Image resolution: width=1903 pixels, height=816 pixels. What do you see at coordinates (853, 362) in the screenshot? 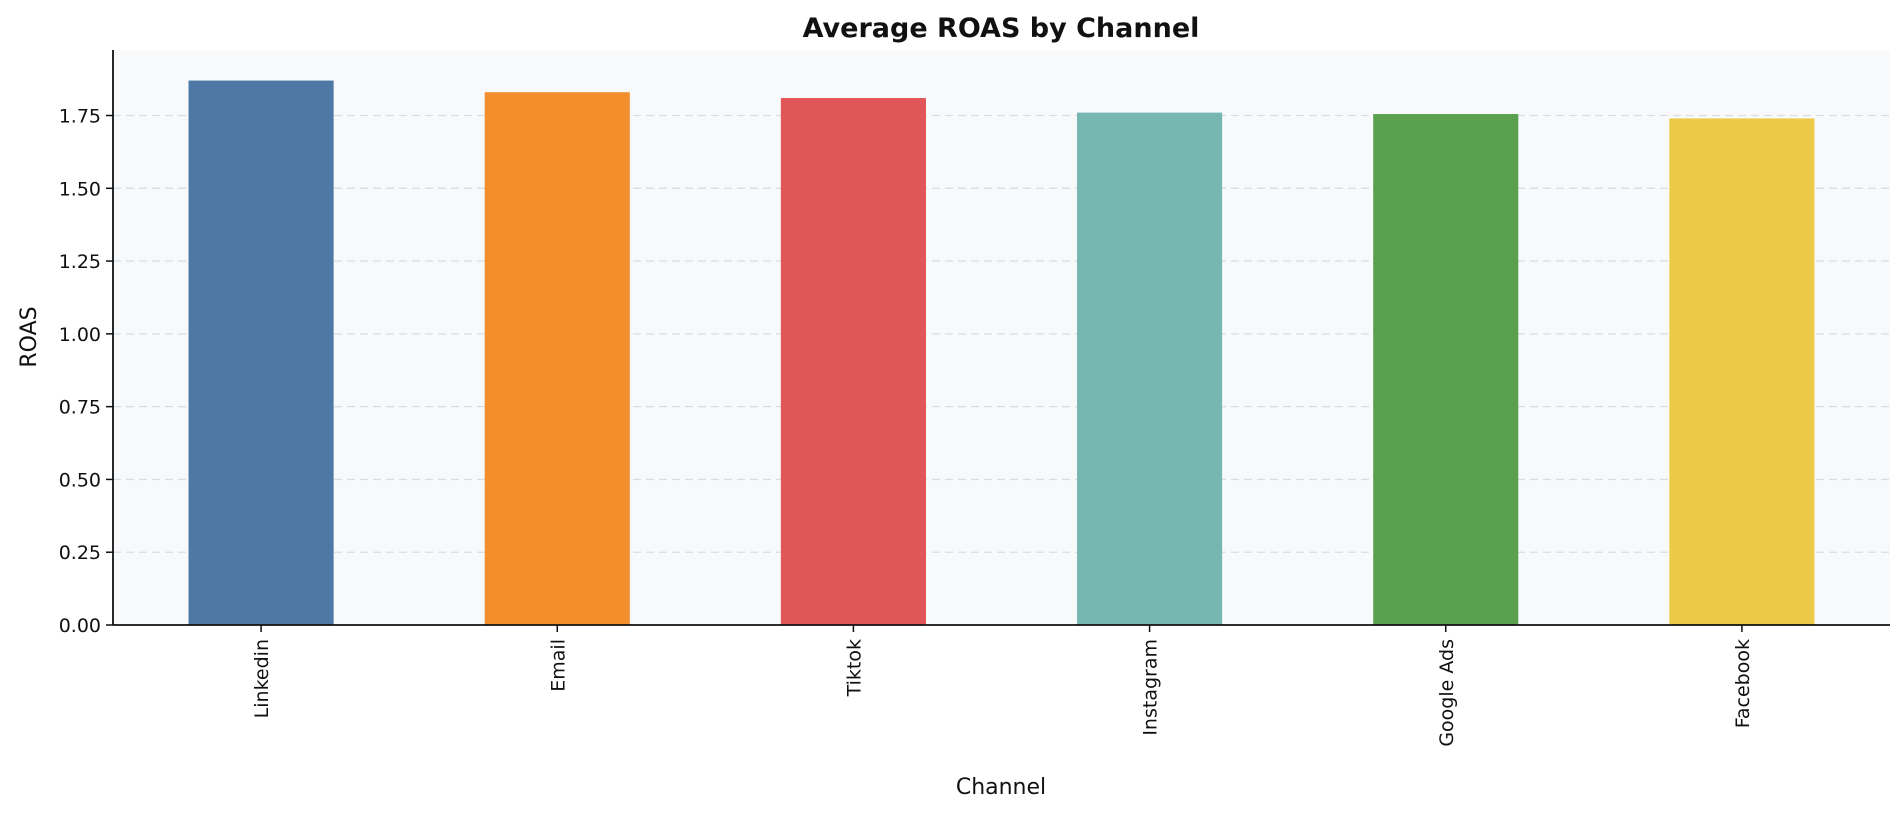
I see `bar-tiktok` at bounding box center [853, 362].